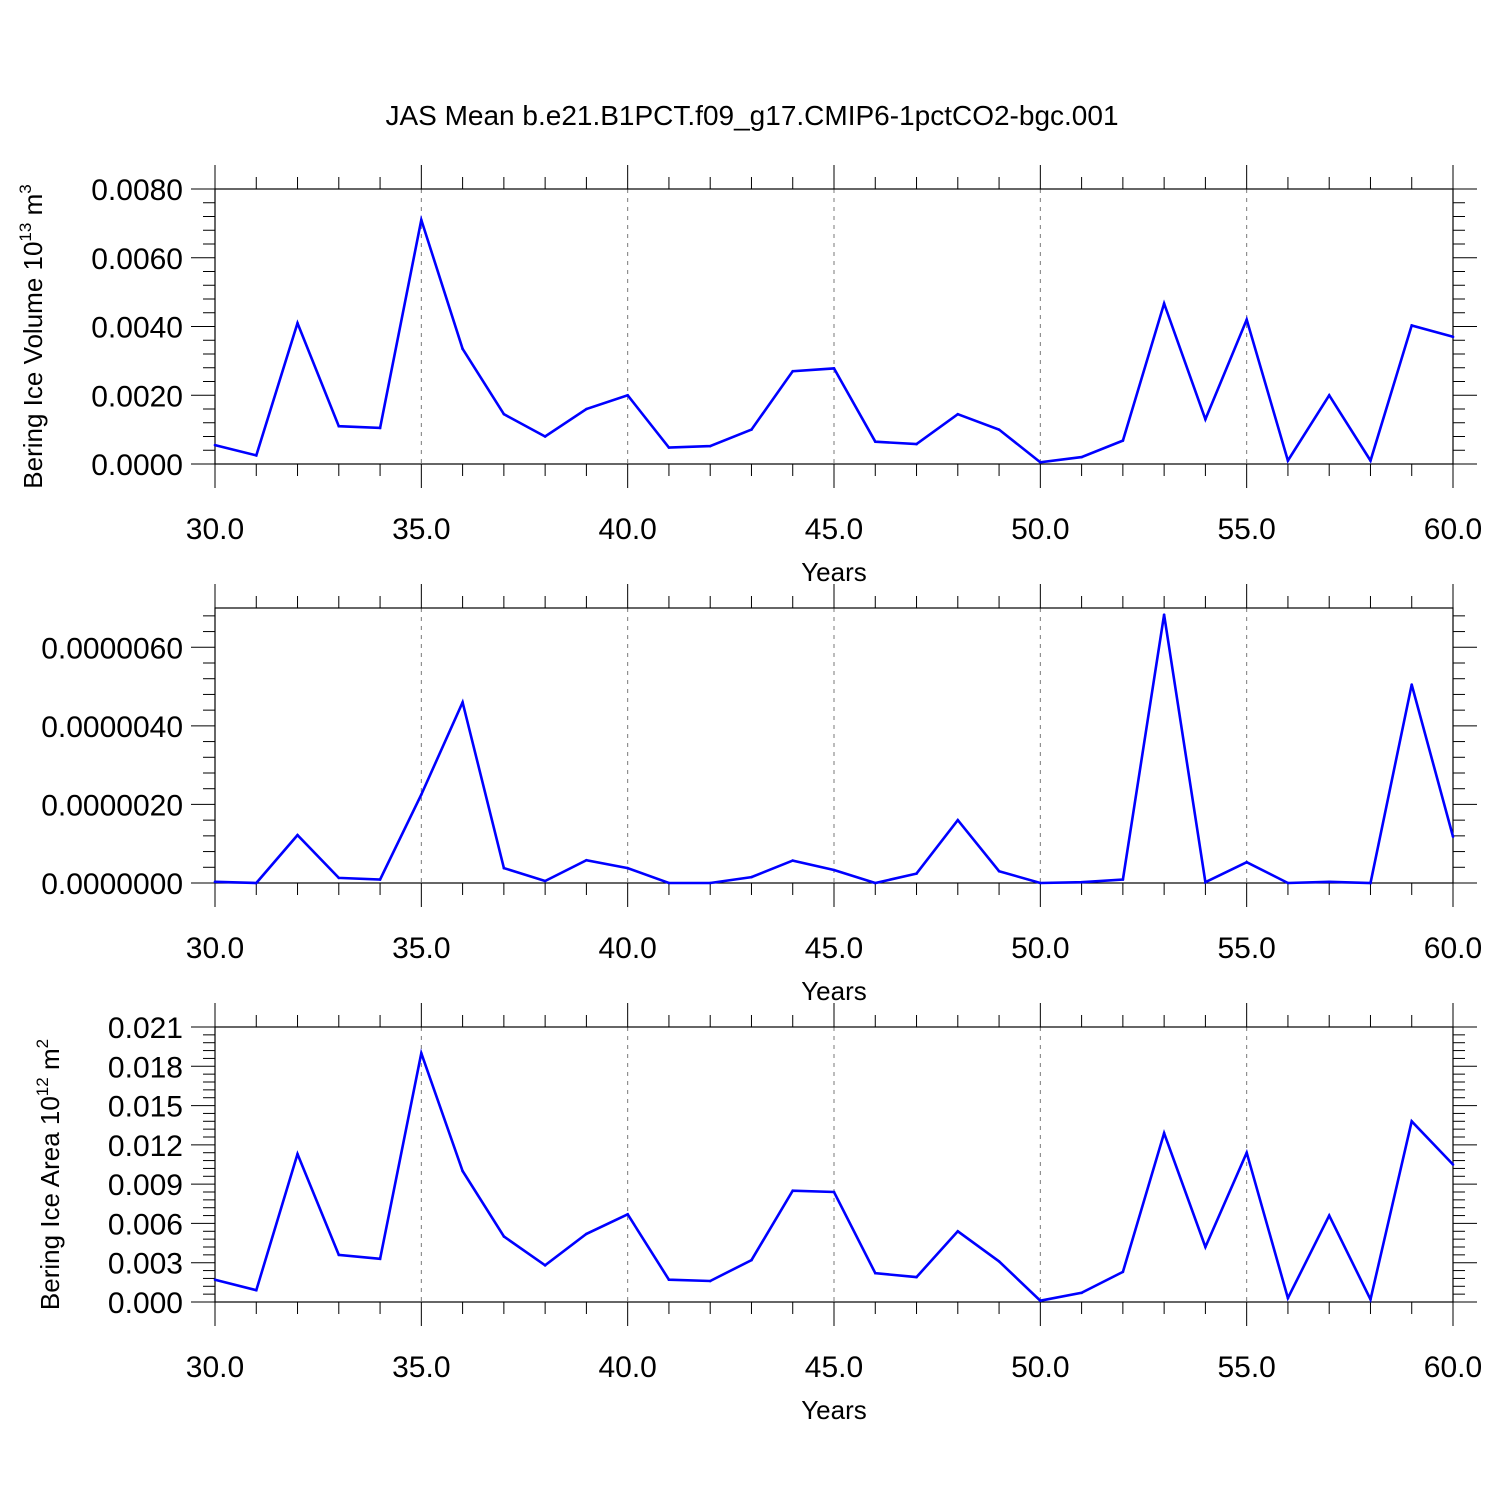  What do you see at coordinates (137, 396) in the screenshot?
I see `y-tick-label: 0.0020` at bounding box center [137, 396].